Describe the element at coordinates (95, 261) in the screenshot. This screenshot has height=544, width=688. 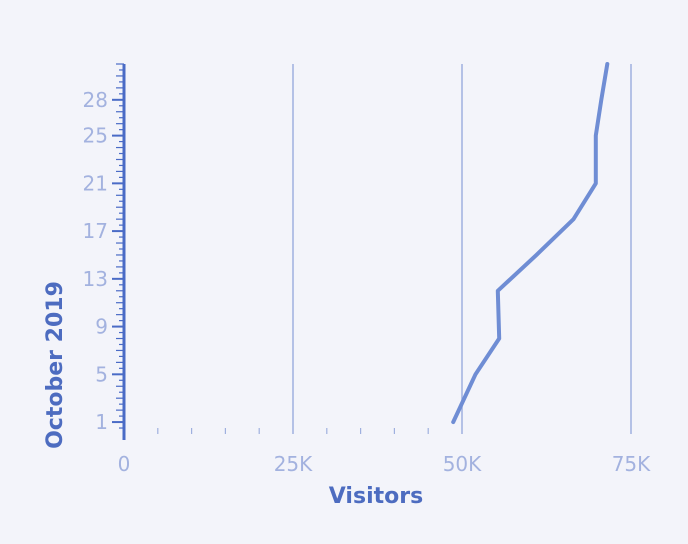
I see `y-tick-labels: 1 5 9 13 17 21 25 28` at that location.